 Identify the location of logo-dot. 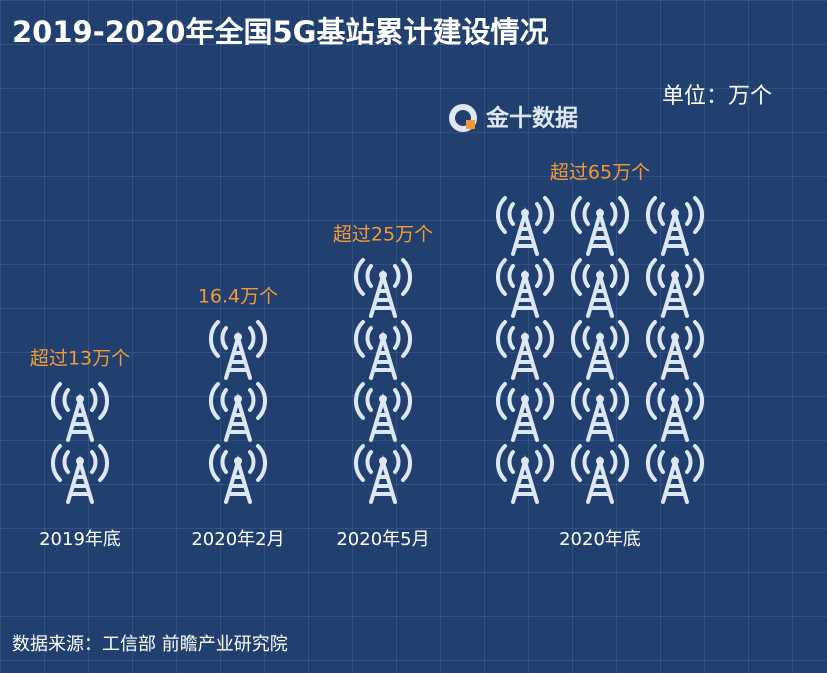
(470, 124).